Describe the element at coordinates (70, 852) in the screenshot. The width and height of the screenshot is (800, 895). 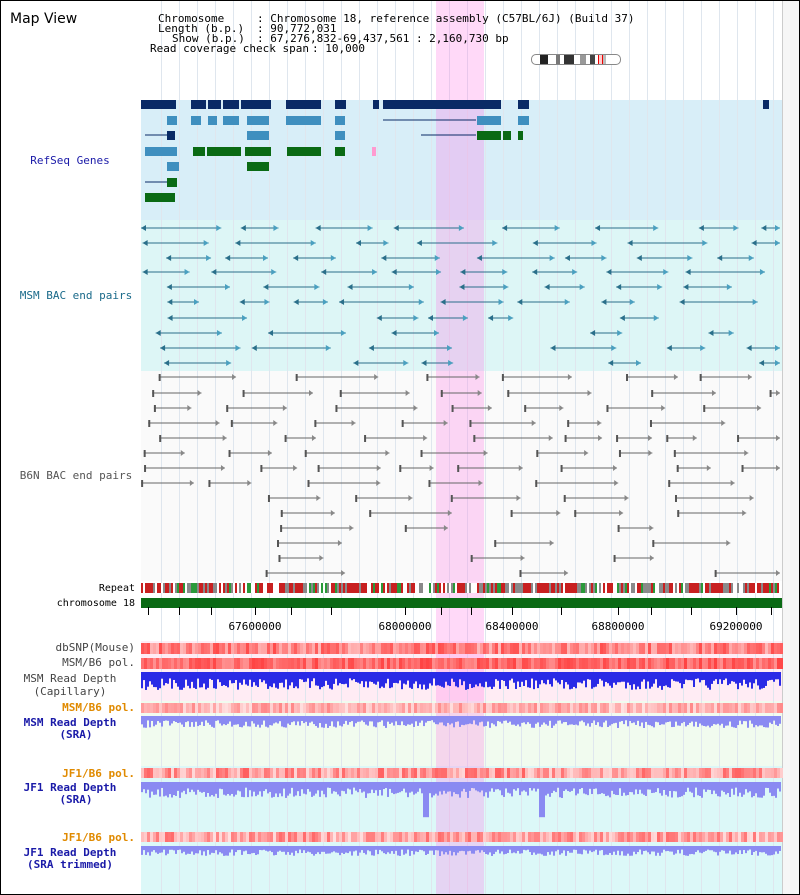
I see `jf1-depth-trim-label-1: JF1 Read Depth` at that location.